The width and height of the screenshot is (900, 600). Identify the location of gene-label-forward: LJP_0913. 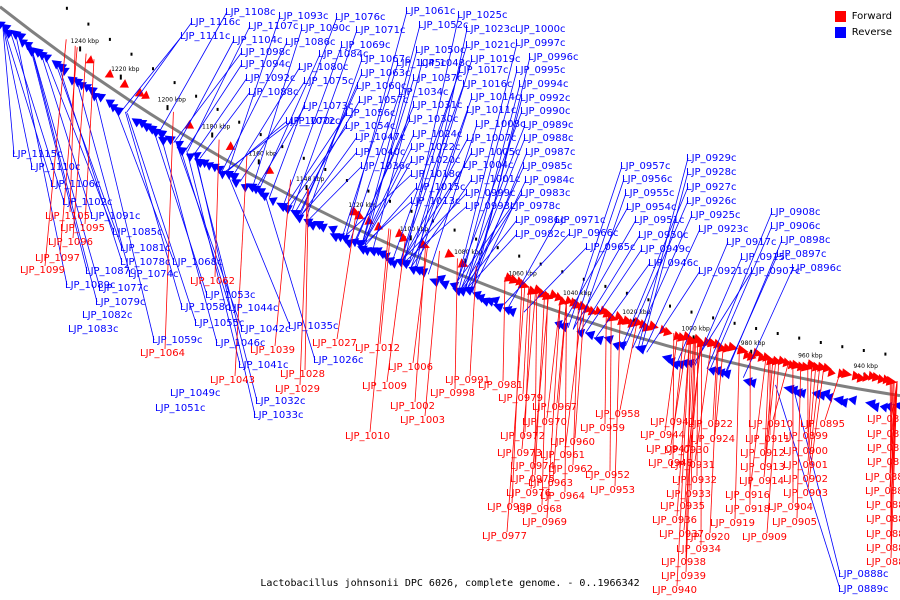
(762, 467).